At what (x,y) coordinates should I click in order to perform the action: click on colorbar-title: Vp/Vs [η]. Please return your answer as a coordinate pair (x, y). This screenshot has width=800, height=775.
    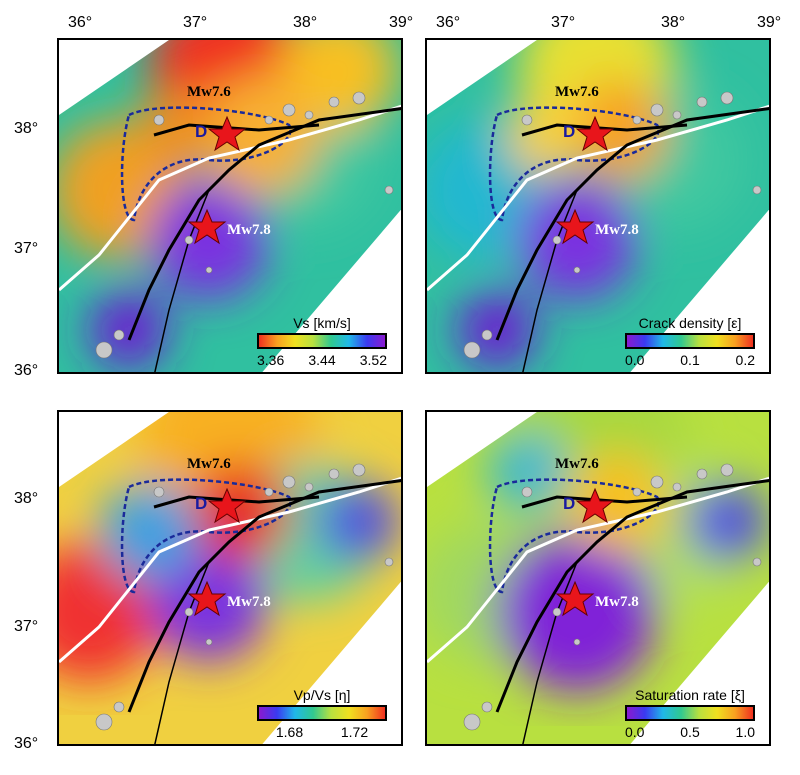
    Looking at the image, I should click on (322, 695).